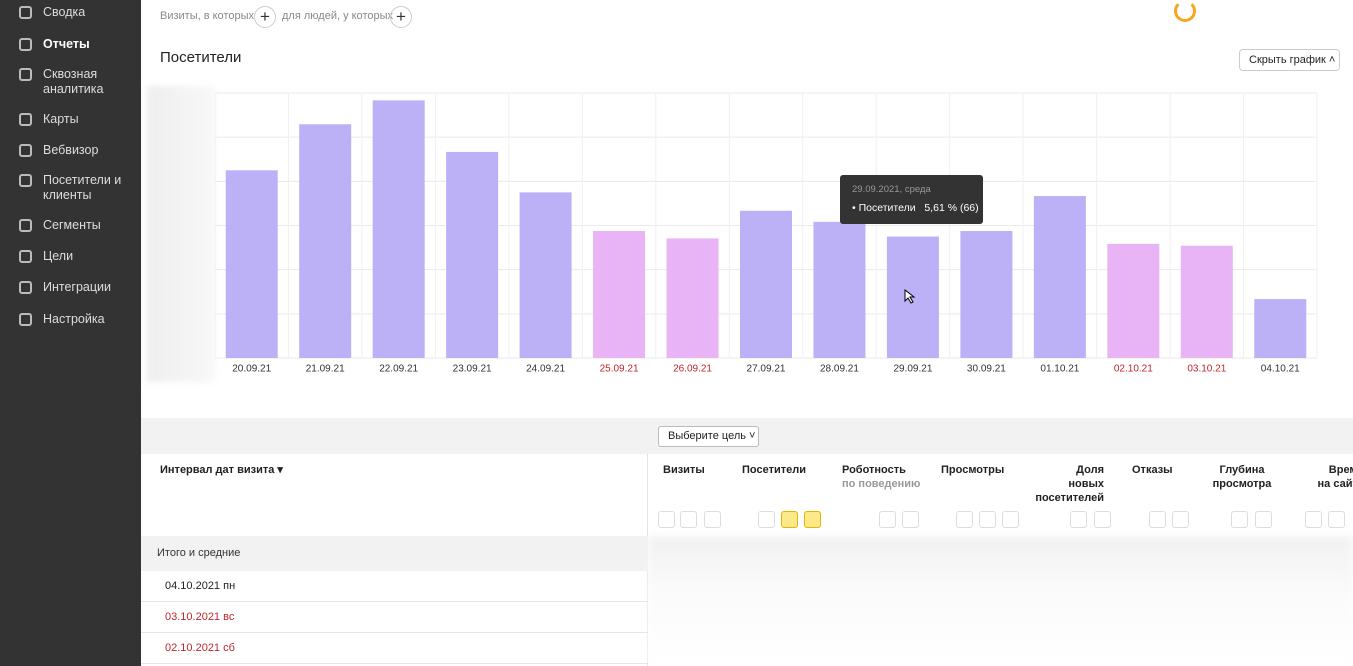  I want to click on blurred-axis, so click(181, 234).